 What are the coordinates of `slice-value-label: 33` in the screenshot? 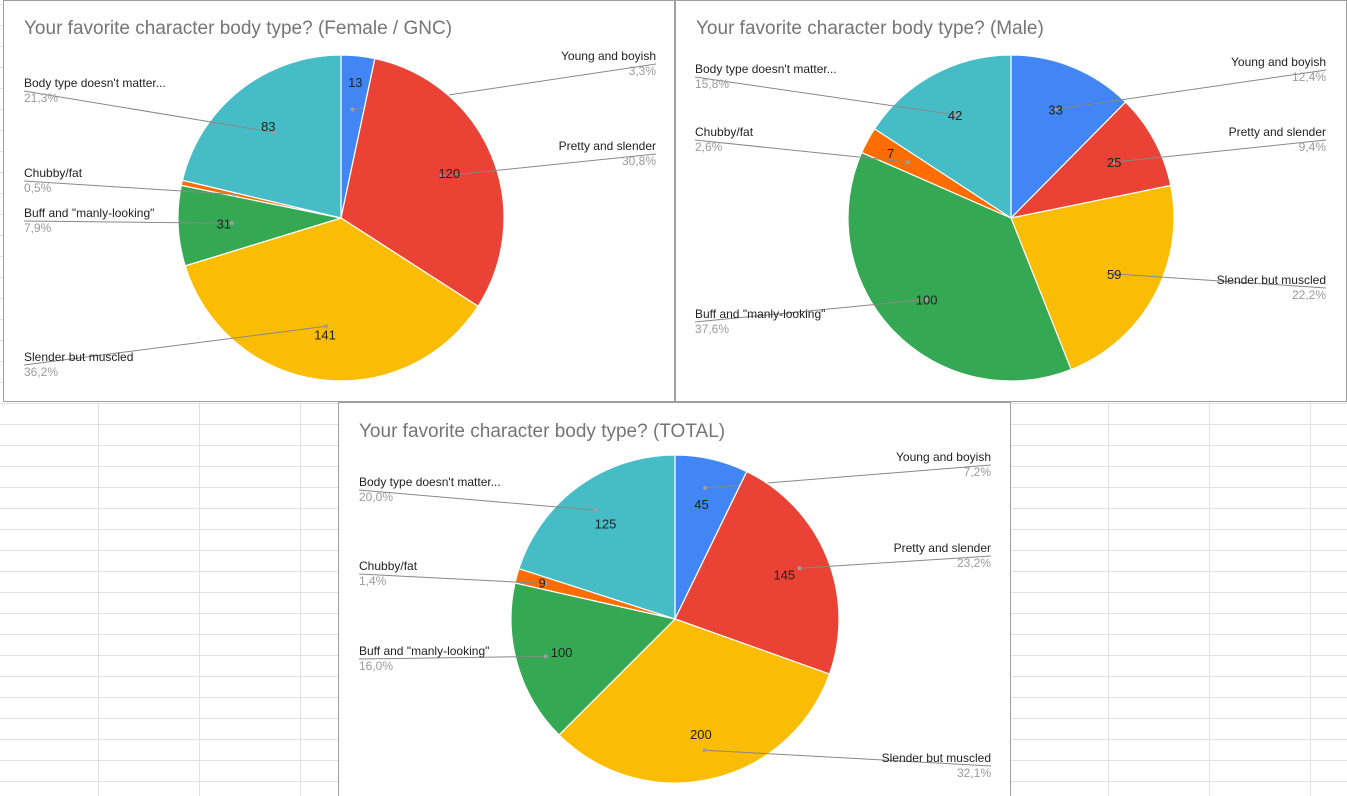 It's located at (1055, 109).